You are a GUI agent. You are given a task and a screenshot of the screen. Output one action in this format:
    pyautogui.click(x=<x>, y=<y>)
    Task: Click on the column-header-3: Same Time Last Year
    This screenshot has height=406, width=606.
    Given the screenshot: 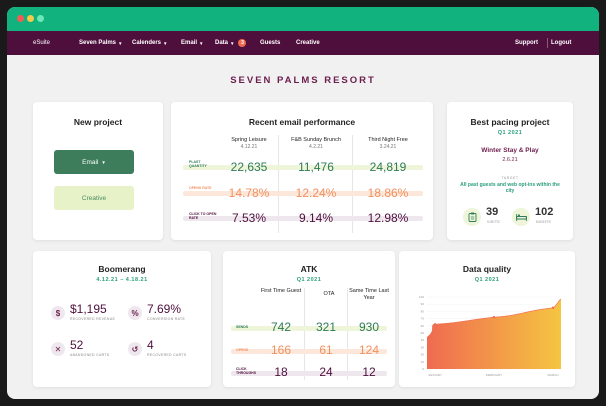 What is the action you would take?
    pyautogui.click(x=369, y=294)
    